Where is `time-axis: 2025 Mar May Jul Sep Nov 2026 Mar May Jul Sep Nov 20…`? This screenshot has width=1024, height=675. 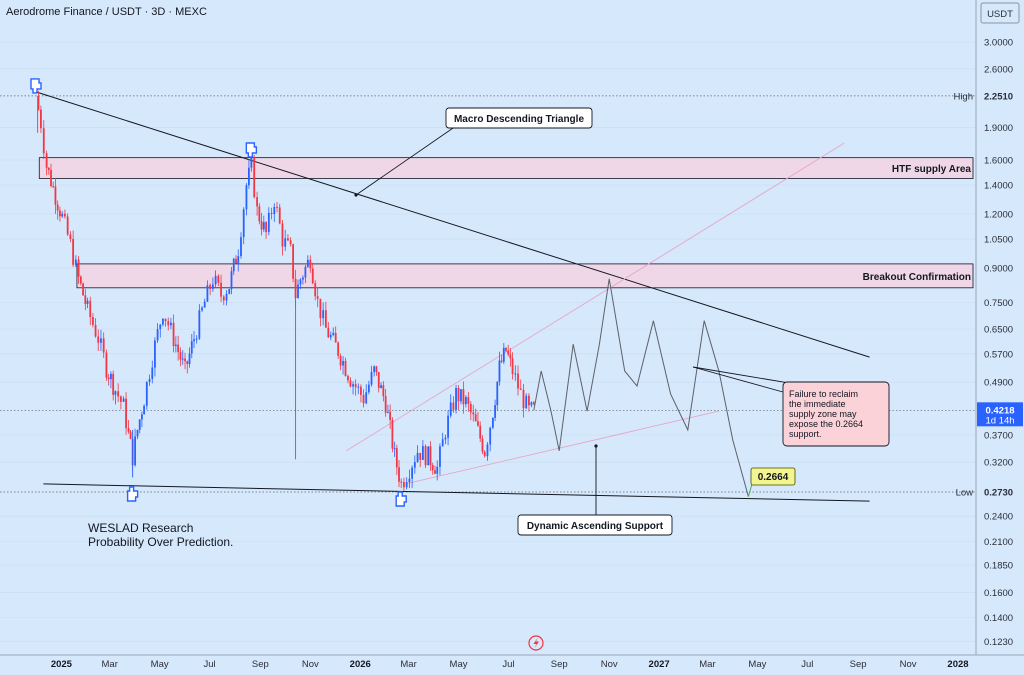 time-axis: 2025 Mar May Jul Sep Nov 2026 Mar May Jul Sep Nov 20… is located at coordinates (510, 664).